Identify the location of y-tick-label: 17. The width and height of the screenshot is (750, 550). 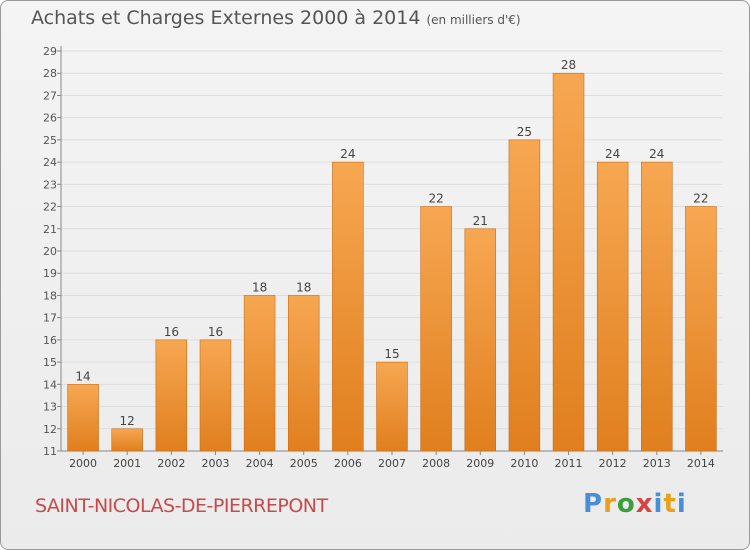
(50, 318).